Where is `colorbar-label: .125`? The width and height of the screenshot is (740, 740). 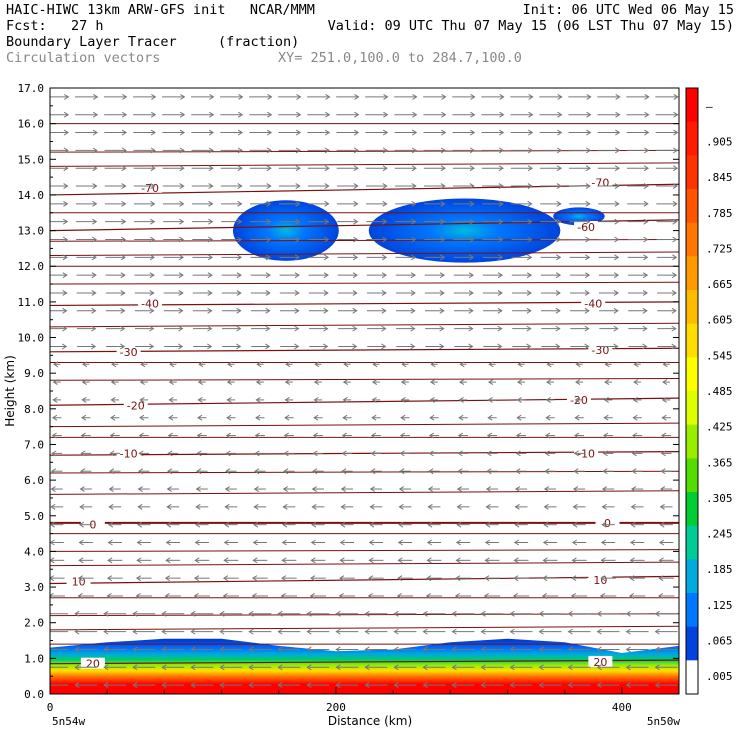 colorbar-label: .125 is located at coordinates (719, 605).